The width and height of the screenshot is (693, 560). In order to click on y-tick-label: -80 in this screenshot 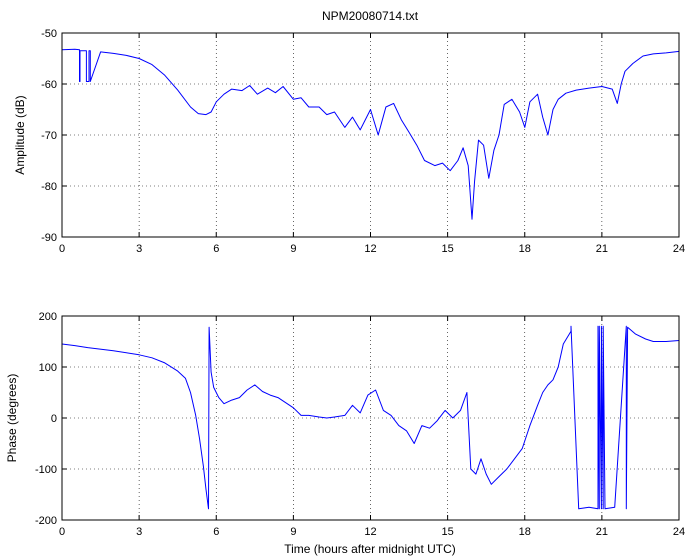, I will do `click(49, 187)`.